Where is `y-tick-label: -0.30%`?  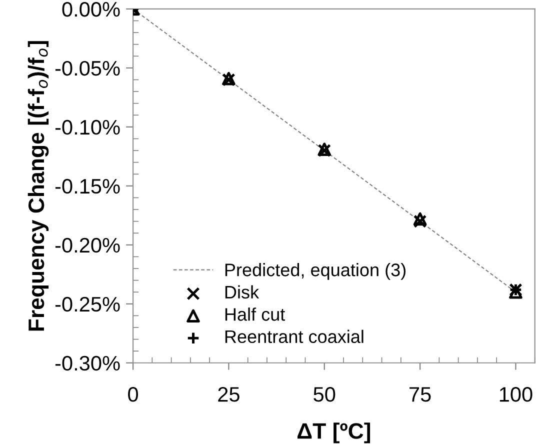
y-tick-label: -0.30% is located at coordinates (87, 363).